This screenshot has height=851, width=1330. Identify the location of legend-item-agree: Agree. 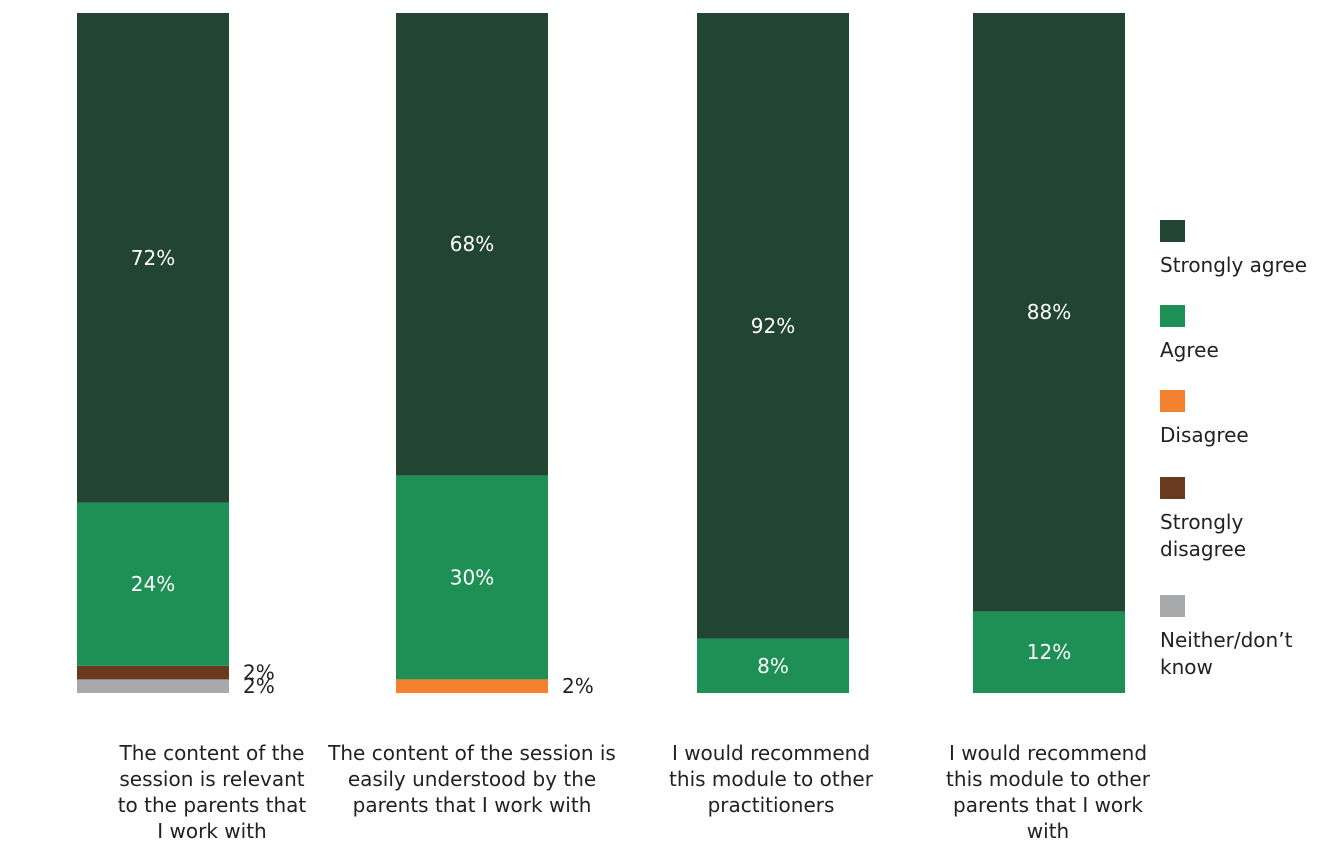
(1189, 334).